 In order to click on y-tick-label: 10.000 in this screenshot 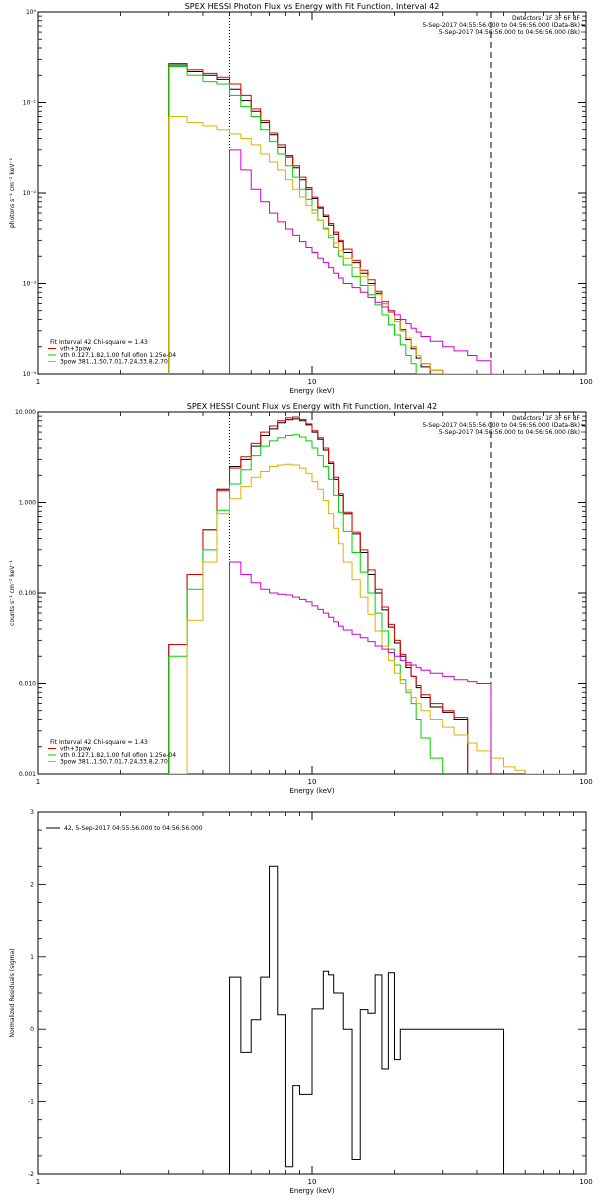, I will do `click(25, 412)`.